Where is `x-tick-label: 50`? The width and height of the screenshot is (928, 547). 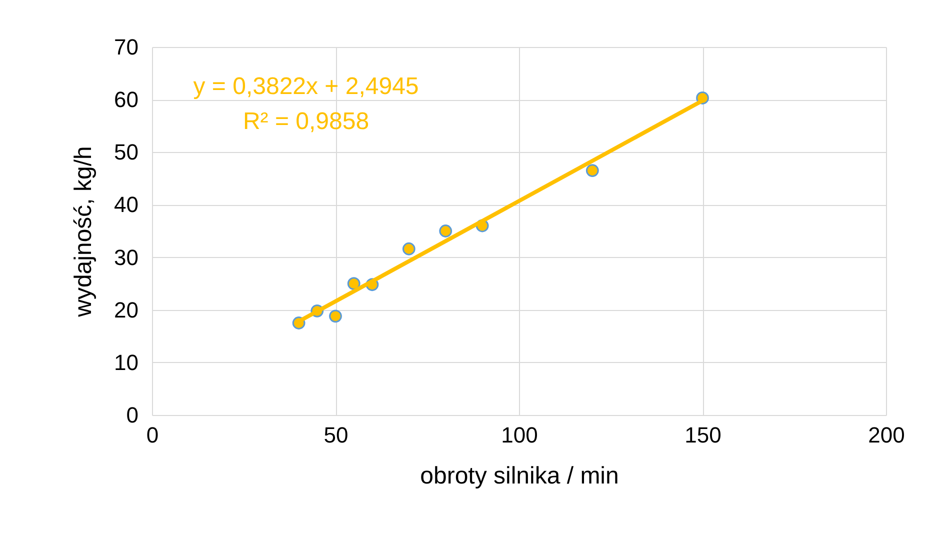
x-tick-label: 50 is located at coordinates (336, 435).